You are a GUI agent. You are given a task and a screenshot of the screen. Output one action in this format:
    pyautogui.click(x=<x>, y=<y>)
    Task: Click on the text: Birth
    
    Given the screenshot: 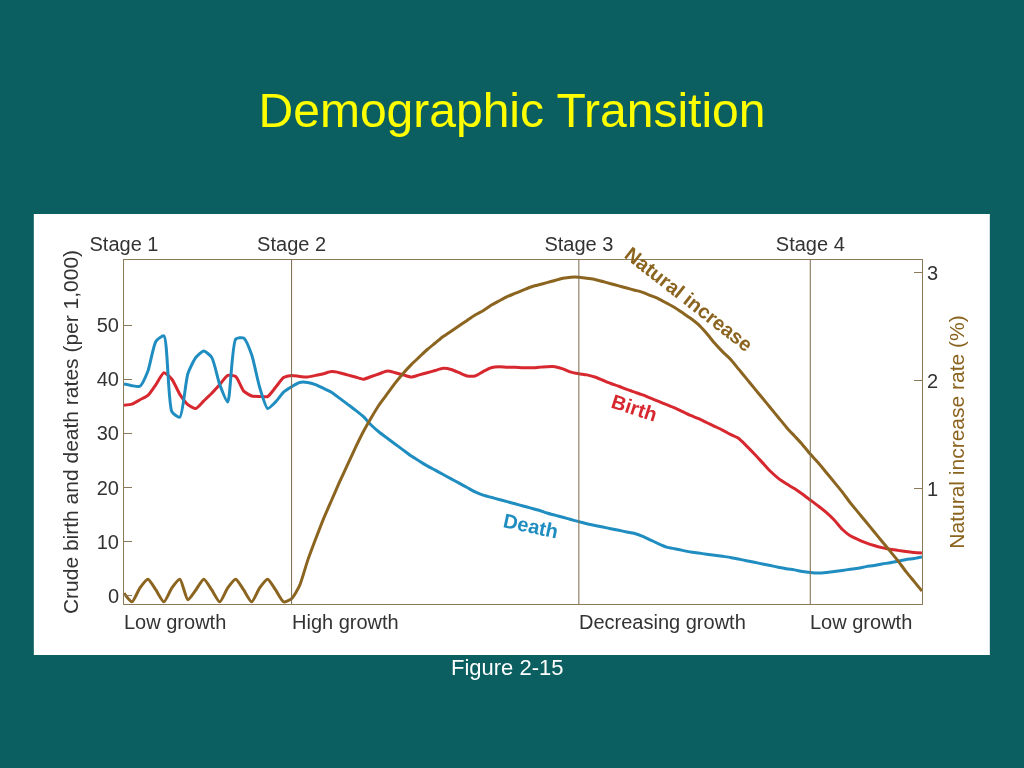 What is the action you would take?
    pyautogui.click(x=634, y=408)
    